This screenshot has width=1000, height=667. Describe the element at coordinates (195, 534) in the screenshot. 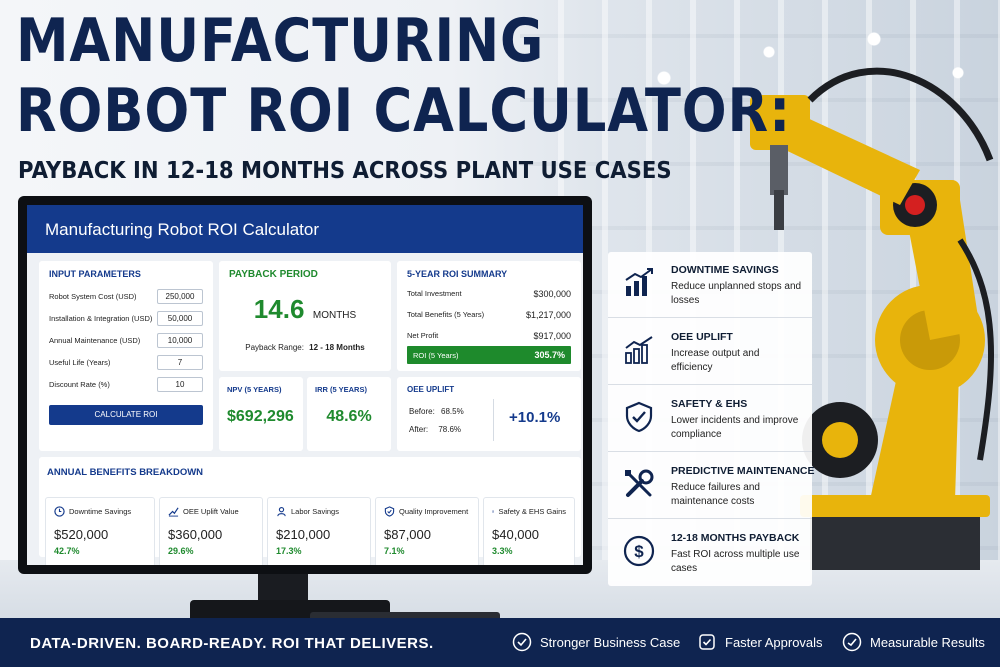

I see `benefit-value: $360,000` at that location.